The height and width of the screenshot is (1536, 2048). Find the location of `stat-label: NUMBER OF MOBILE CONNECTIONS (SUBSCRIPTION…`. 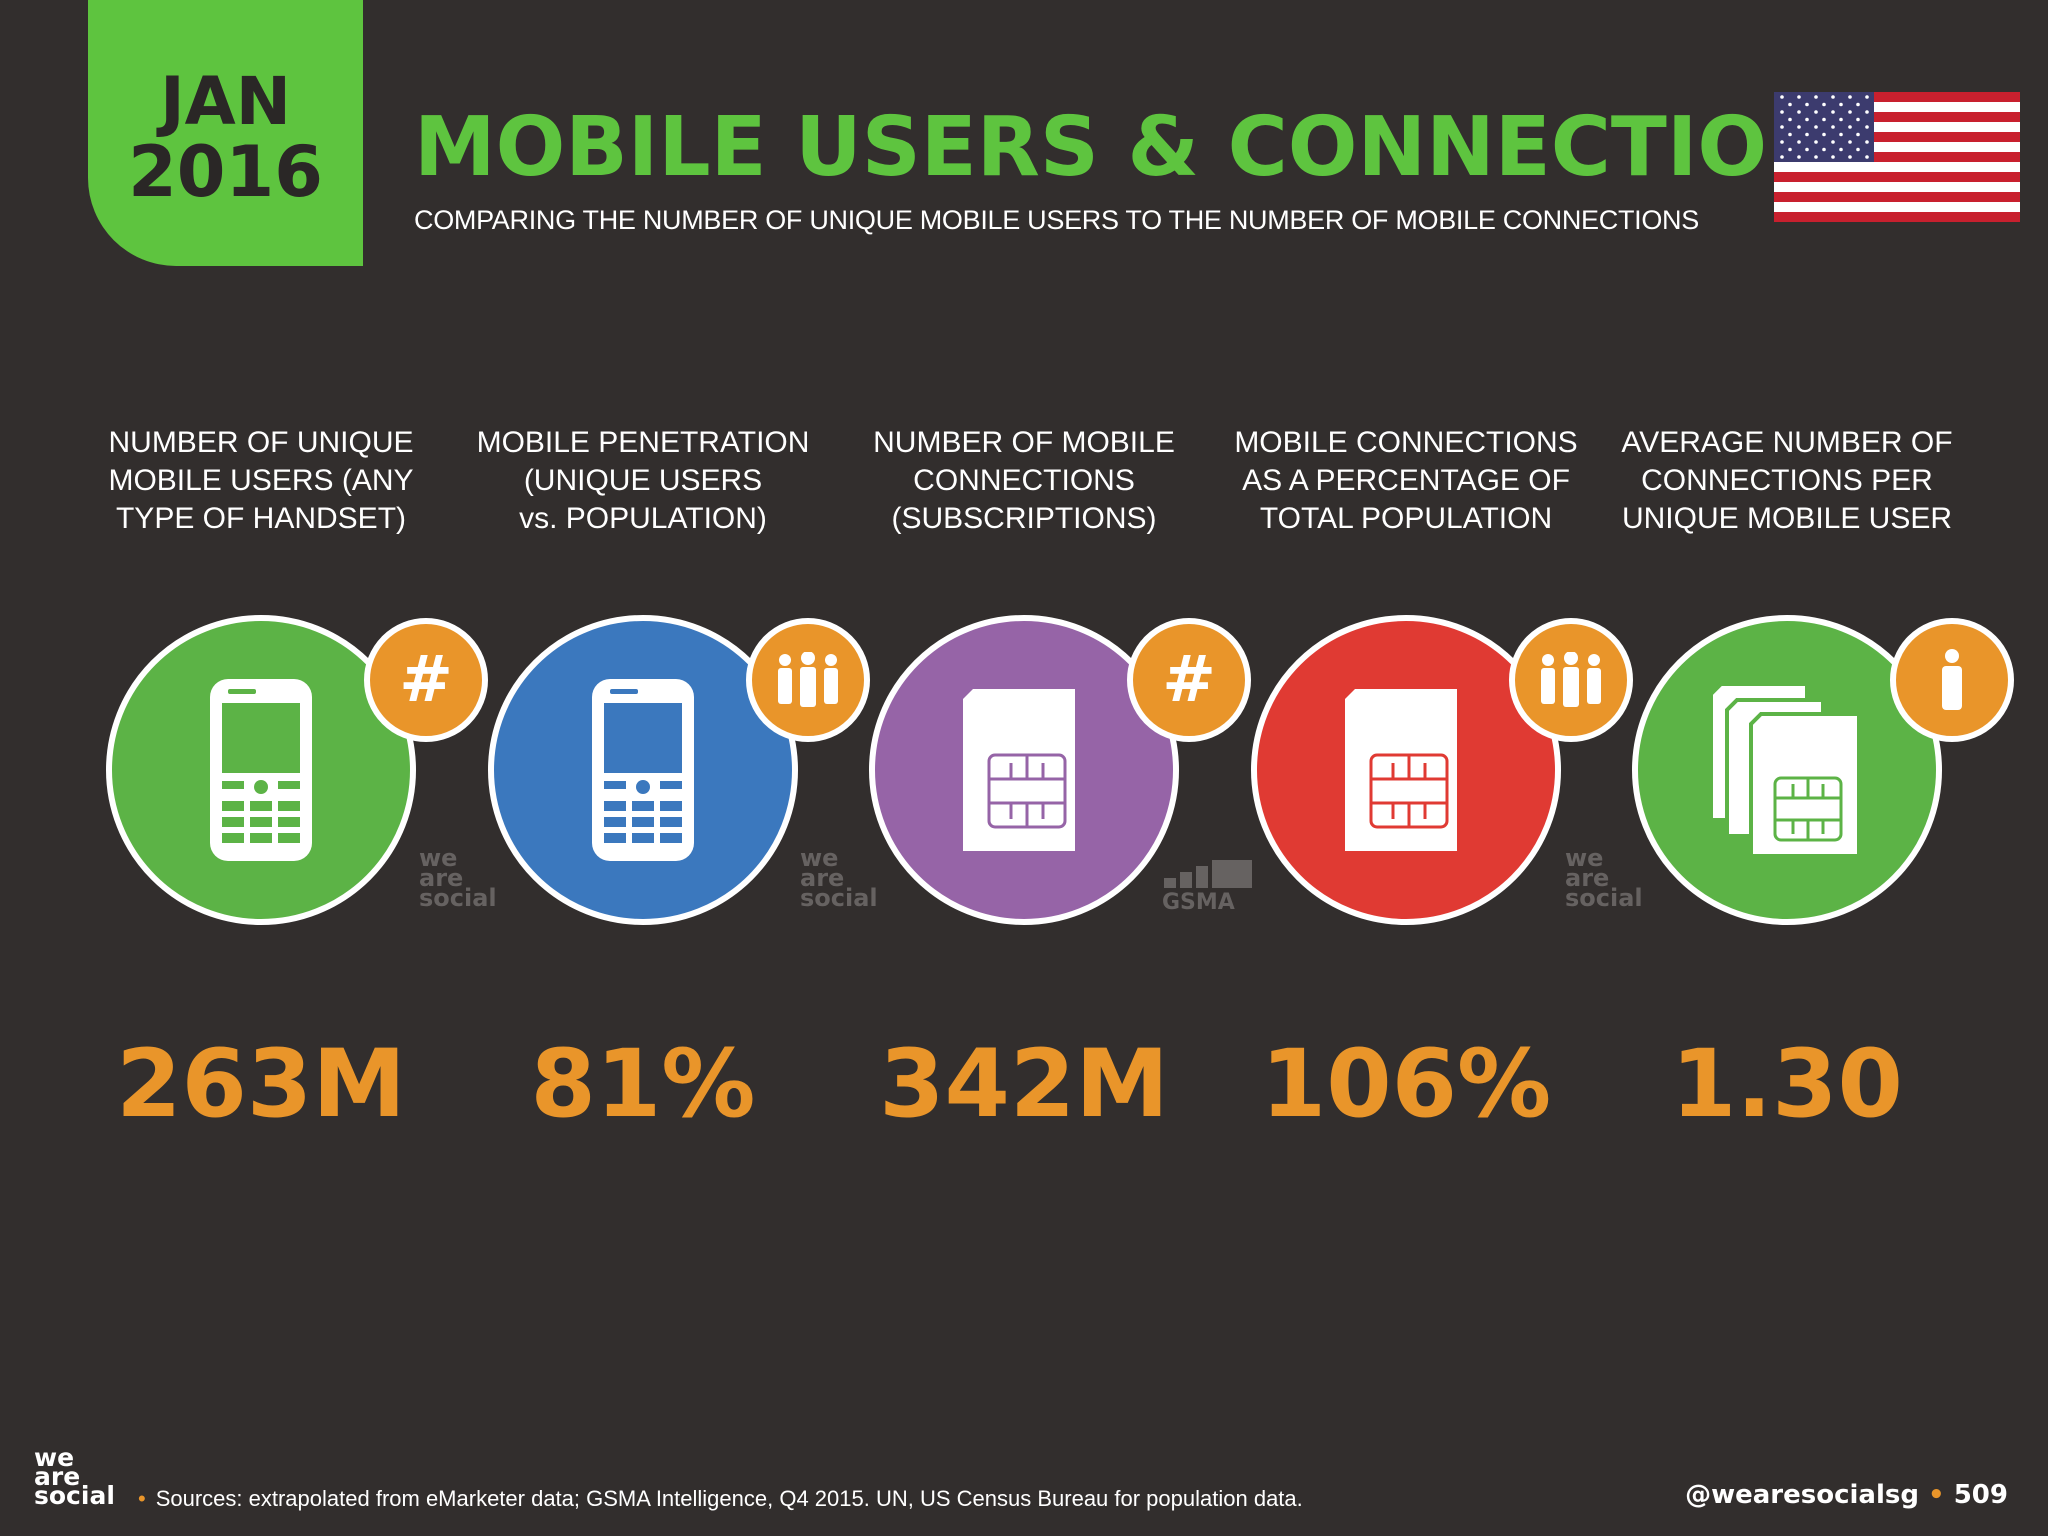

stat-label: NUMBER OF MOBILE CONNECTIONS (SUBSCRIPTION… is located at coordinates (1024, 480).